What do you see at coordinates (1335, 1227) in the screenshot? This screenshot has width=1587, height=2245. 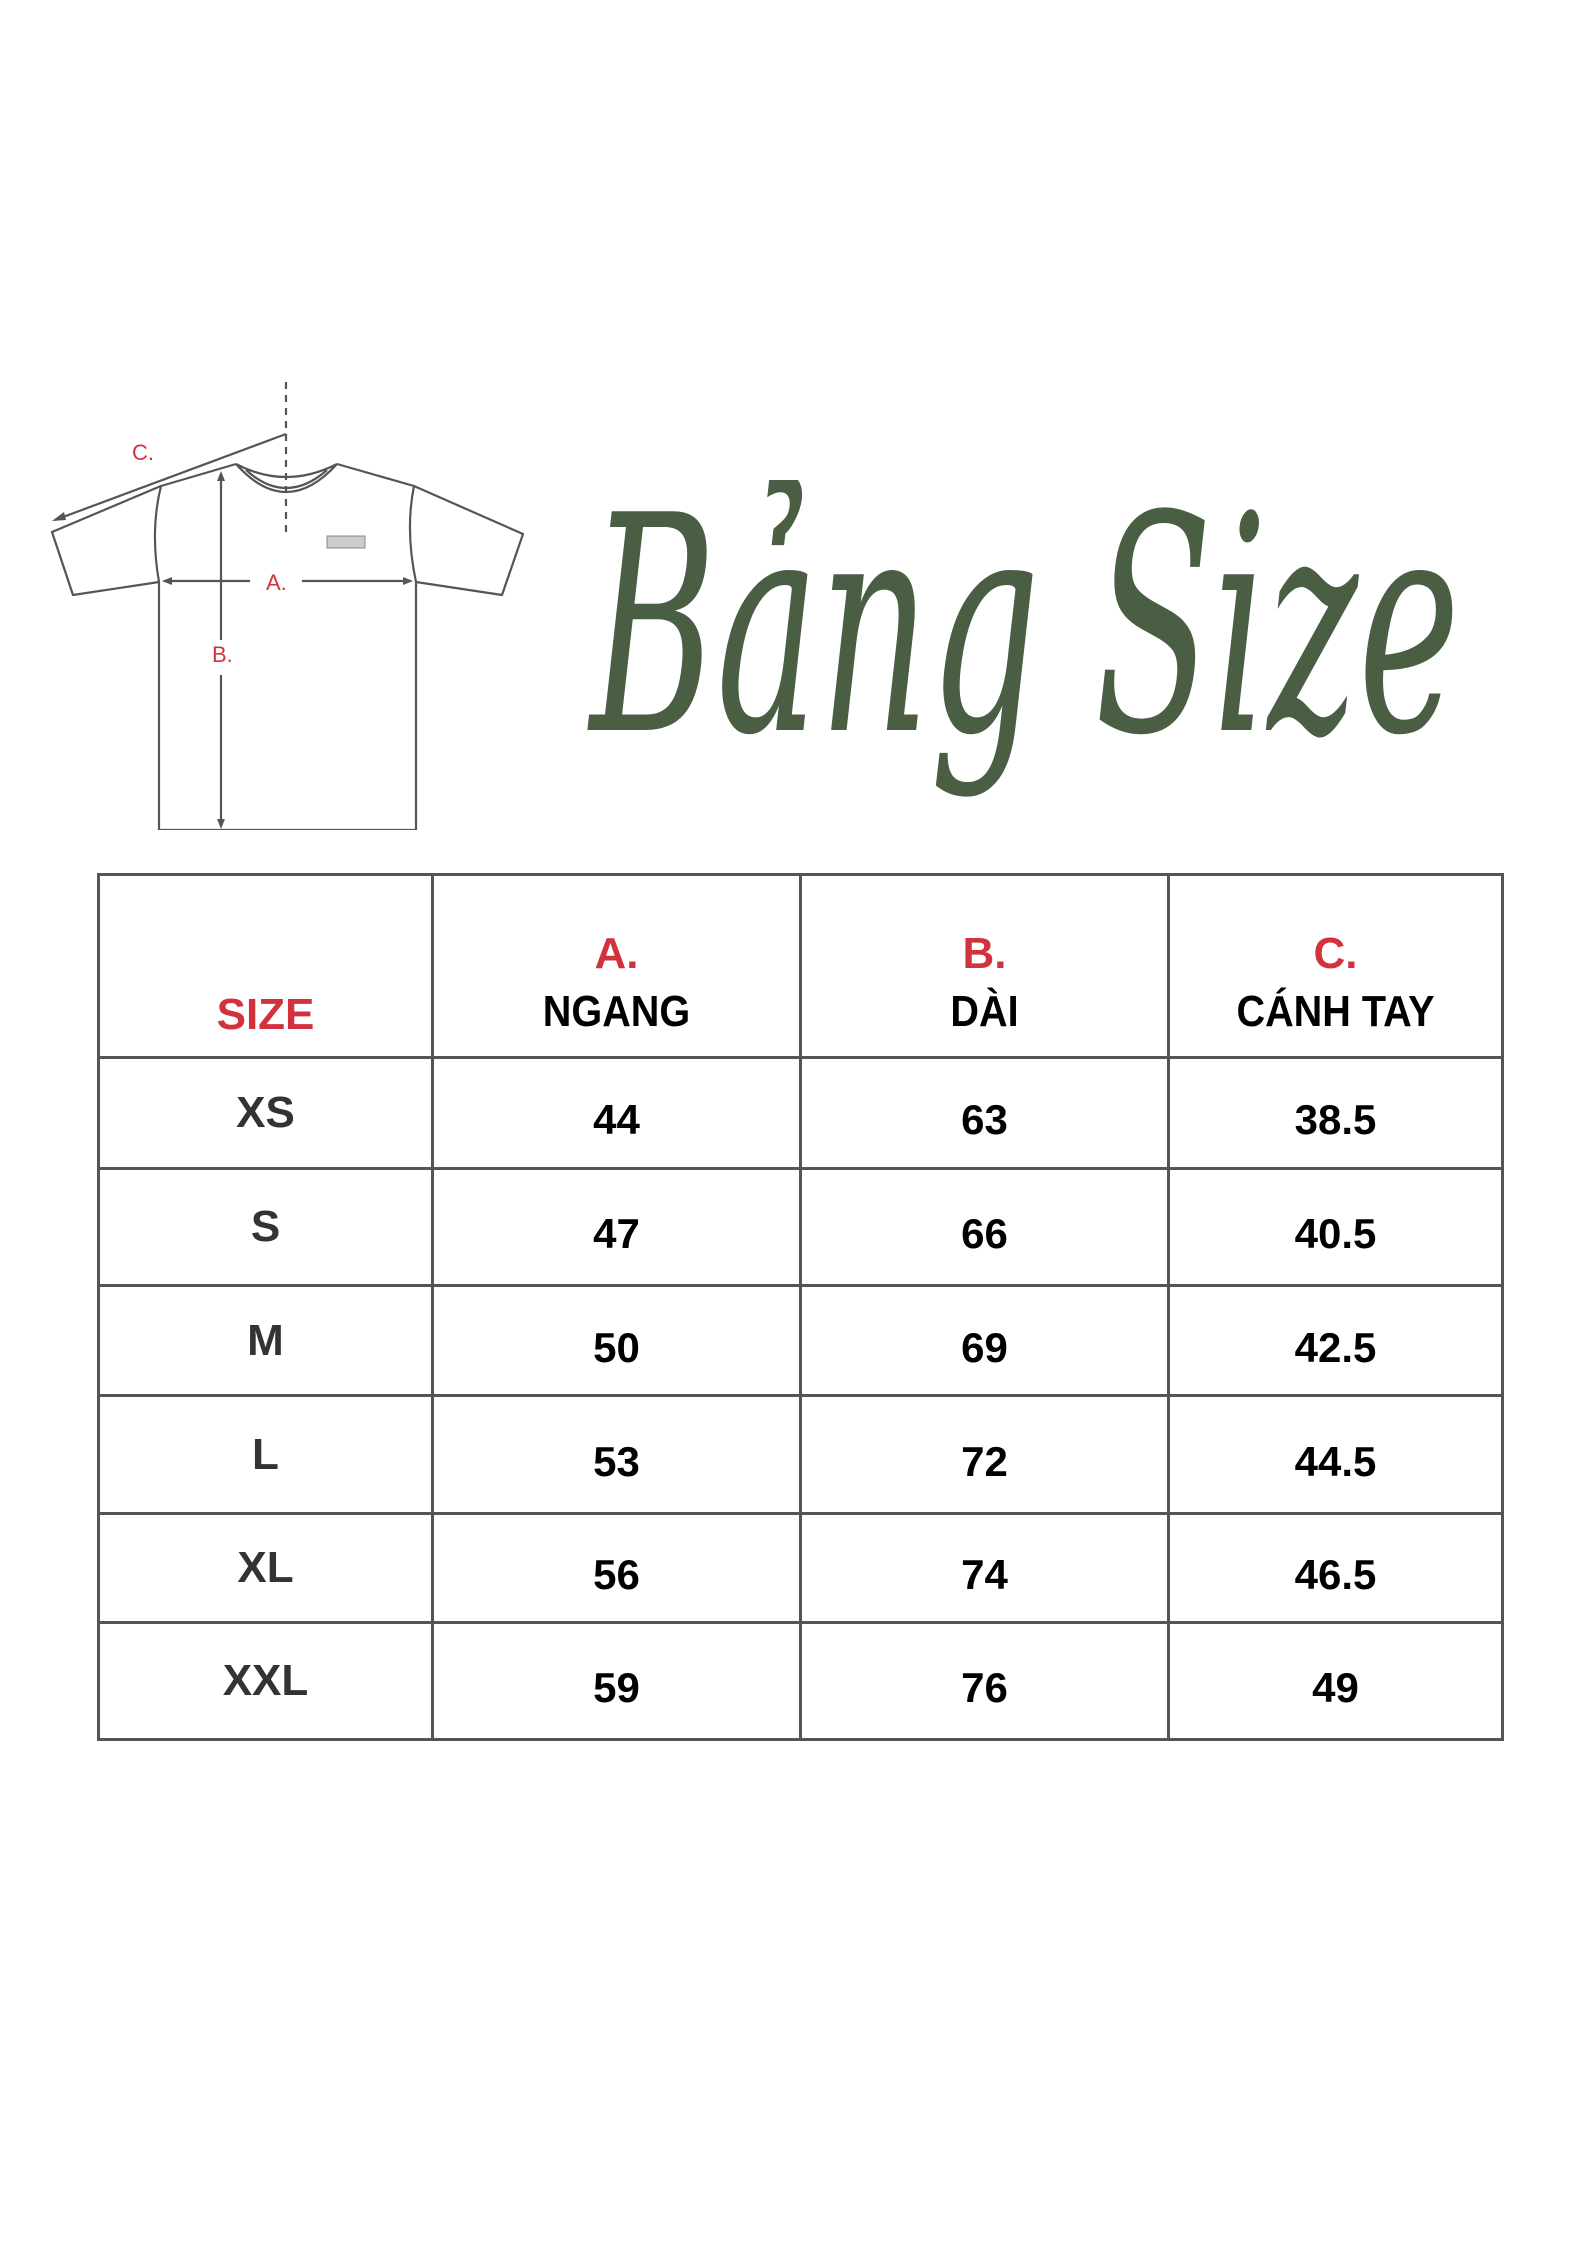 I see `canh-tay-cell: 40.5` at bounding box center [1335, 1227].